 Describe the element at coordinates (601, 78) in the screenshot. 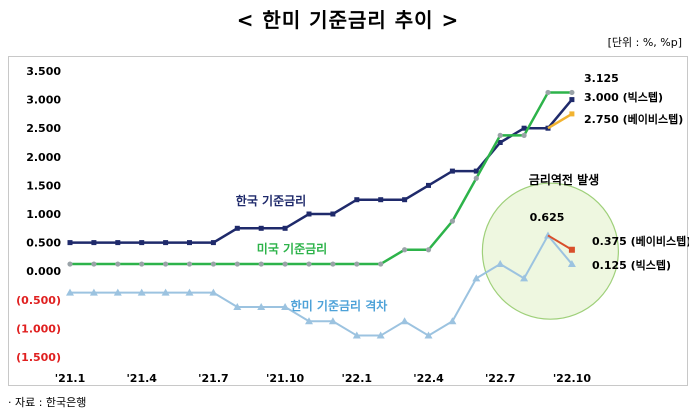

I see `annotation-us-end: 3.125` at that location.